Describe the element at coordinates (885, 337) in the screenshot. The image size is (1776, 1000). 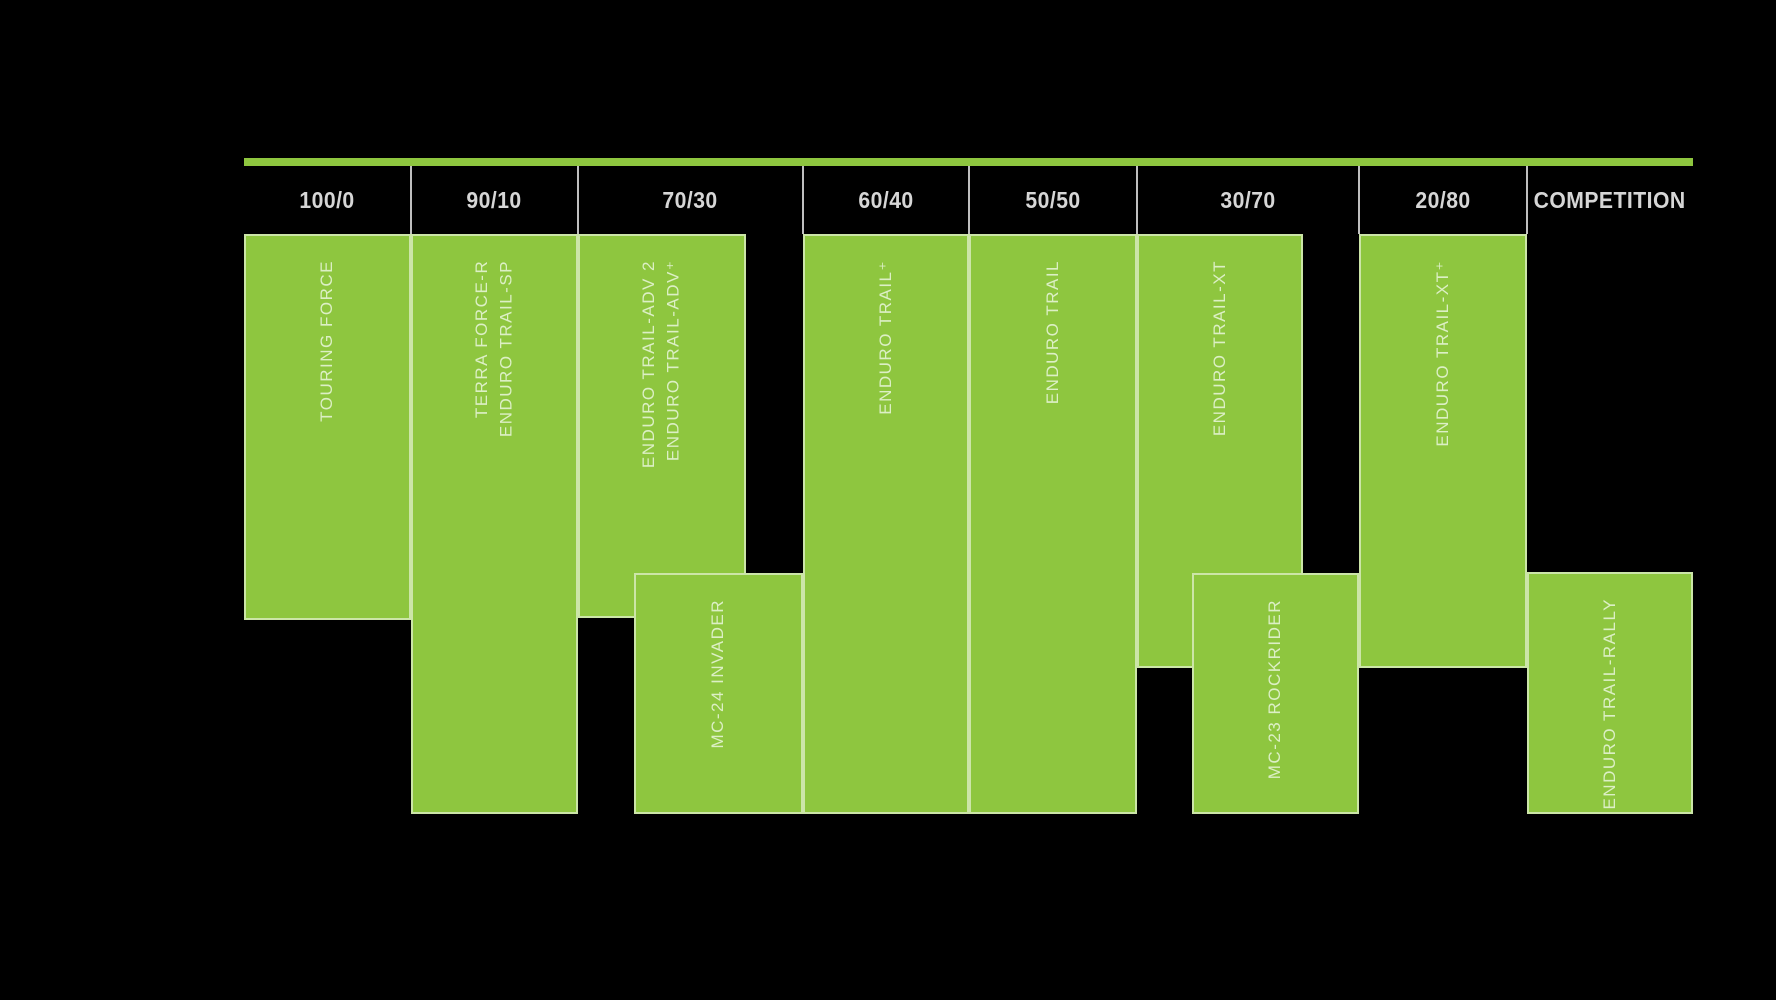
I see `bar-label: ENDURO TRAIL⁺` at that location.